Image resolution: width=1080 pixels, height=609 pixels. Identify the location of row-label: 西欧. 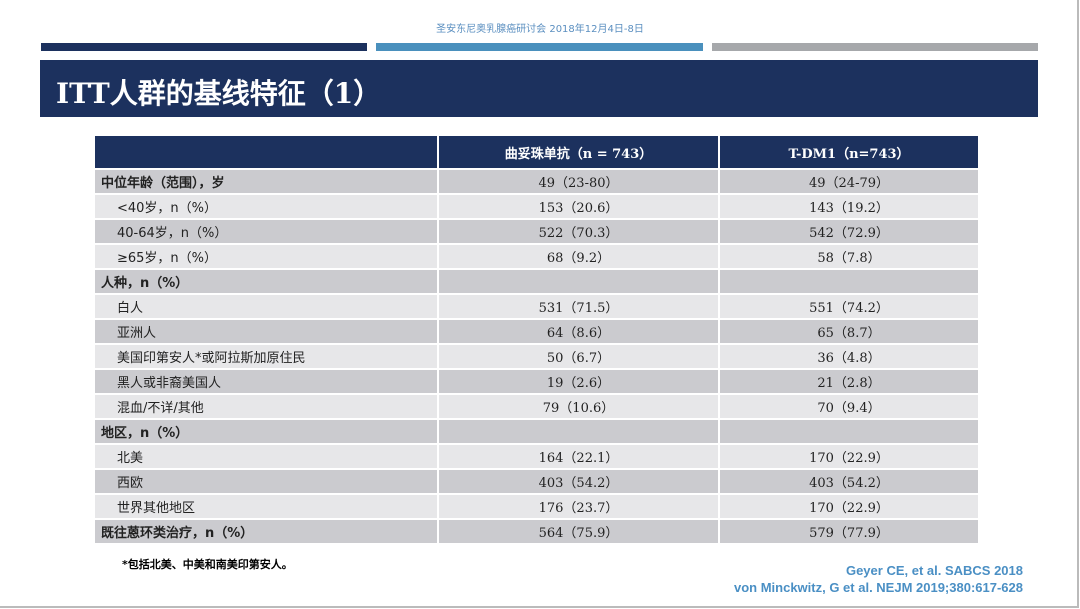
(266, 481).